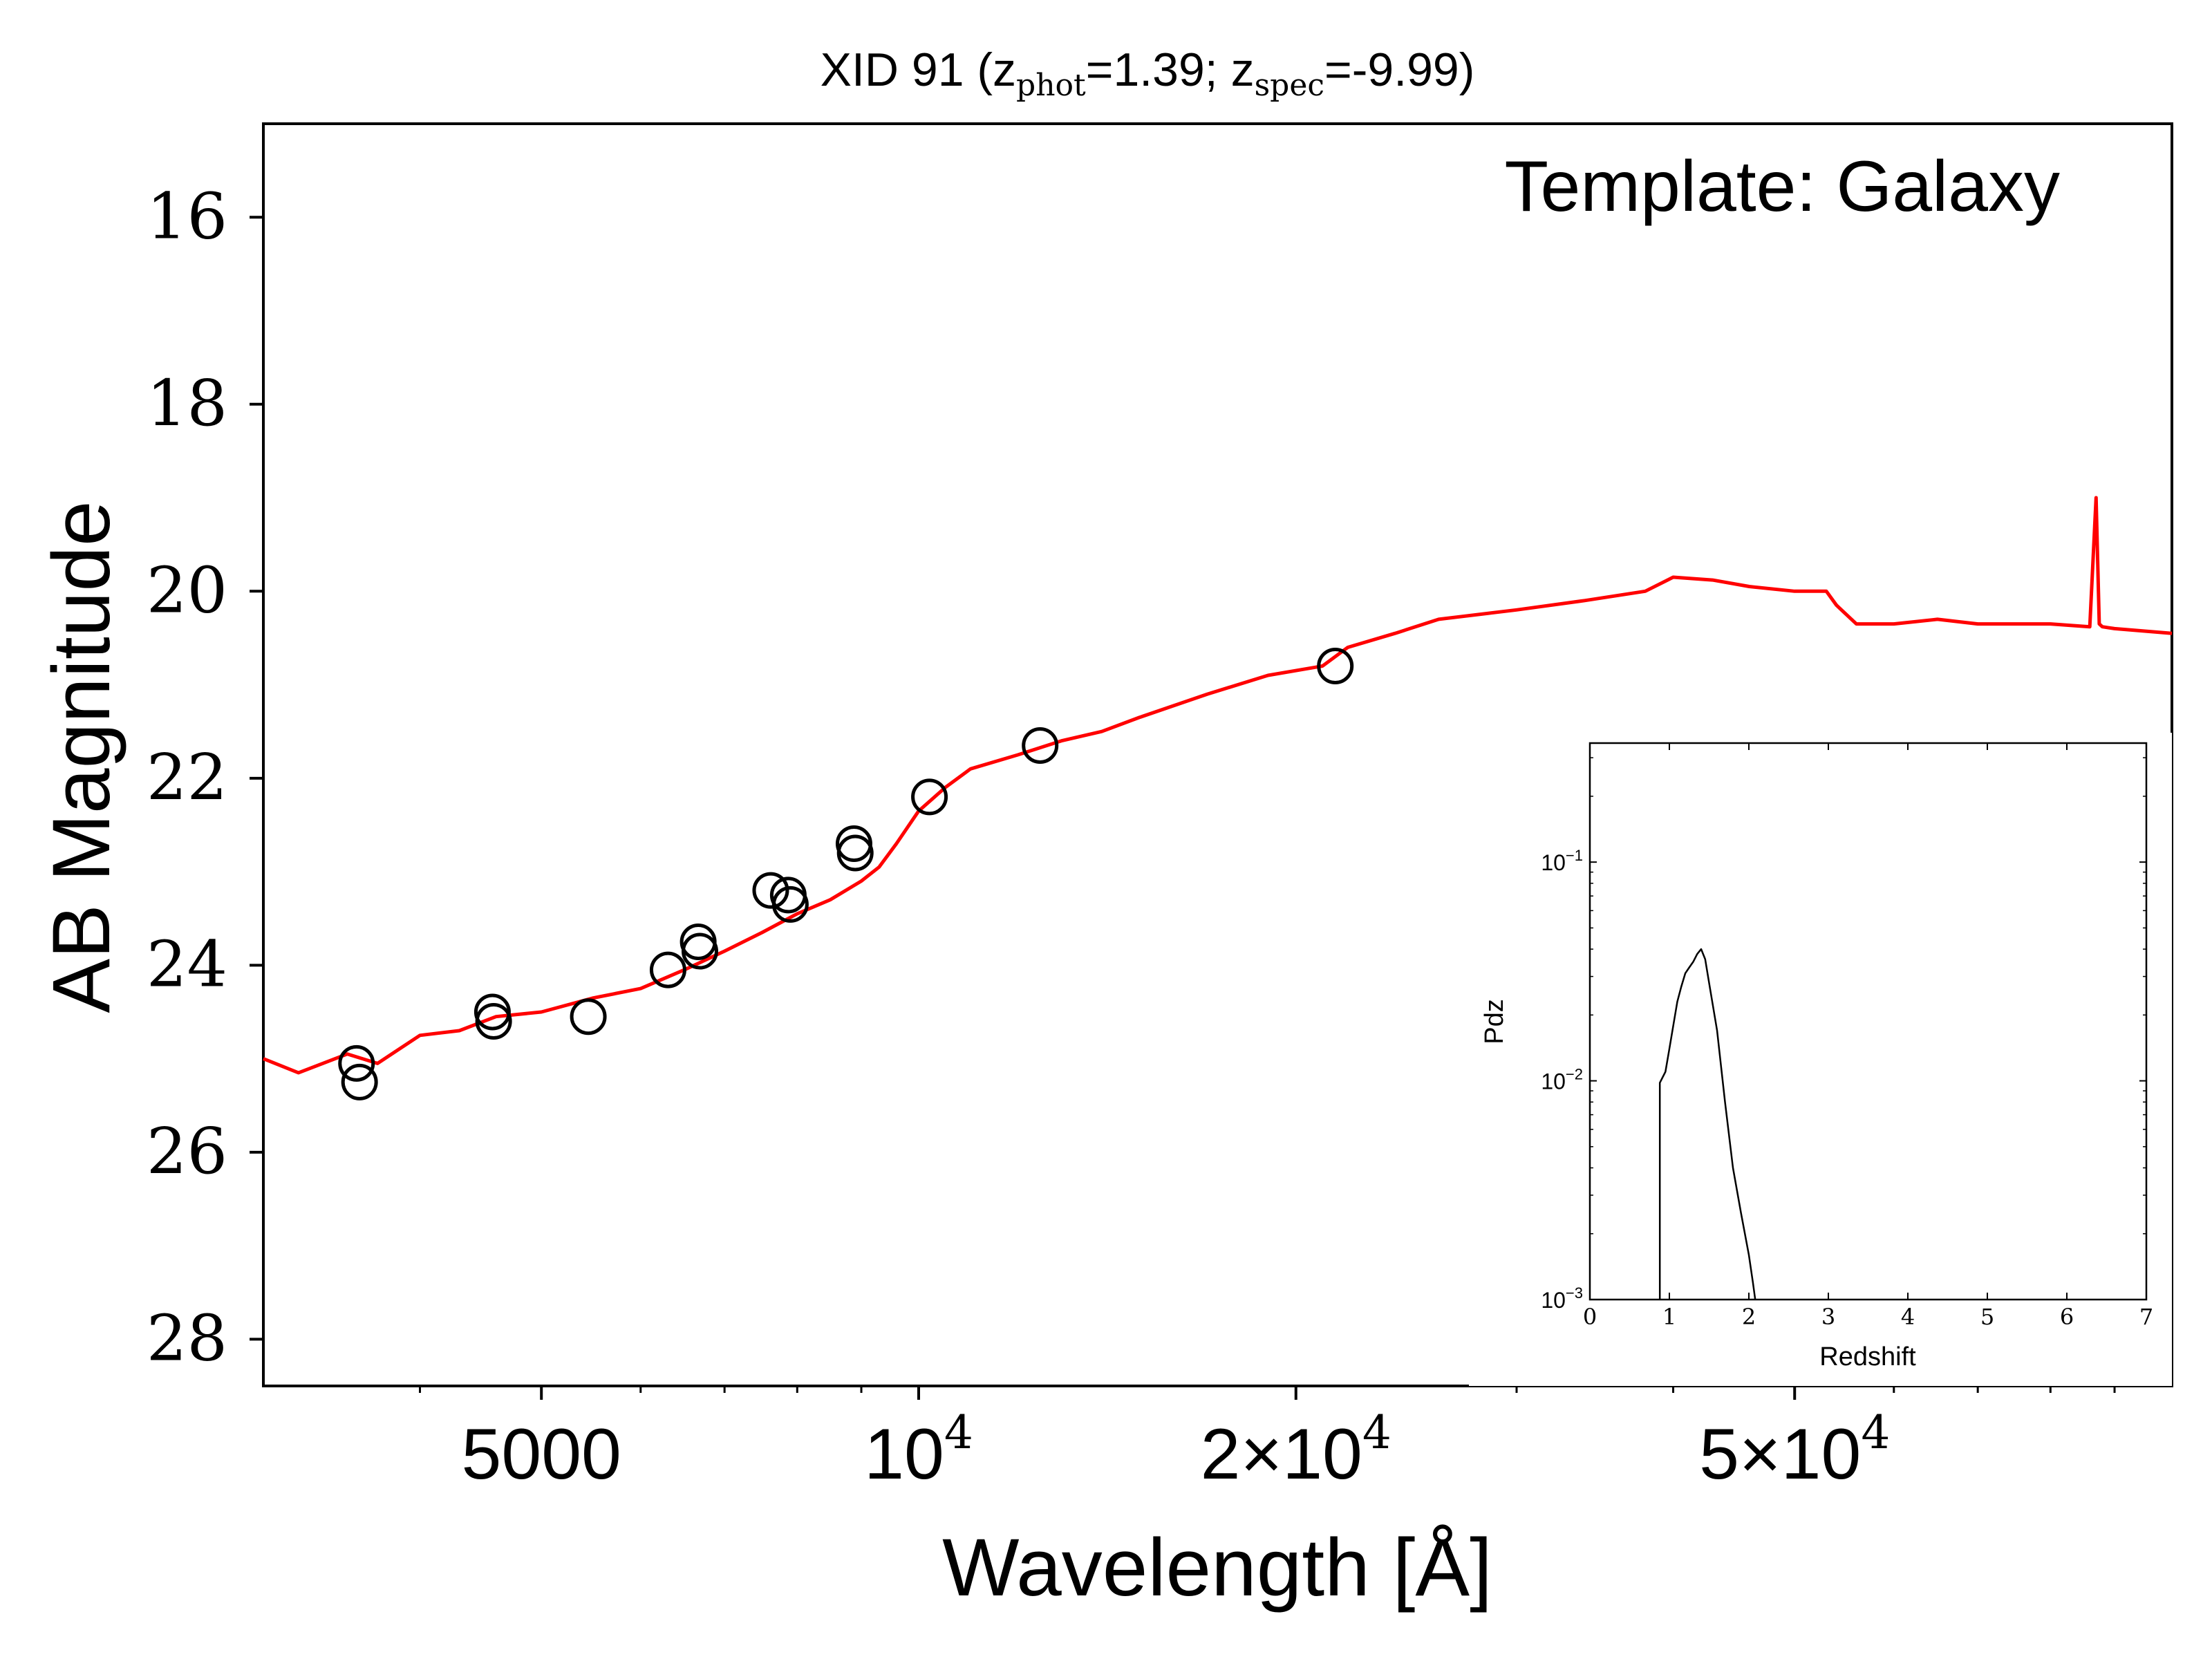  Describe the element at coordinates (1749, 1317) in the screenshot. I see `inset-x-tick-label: 2` at that location.